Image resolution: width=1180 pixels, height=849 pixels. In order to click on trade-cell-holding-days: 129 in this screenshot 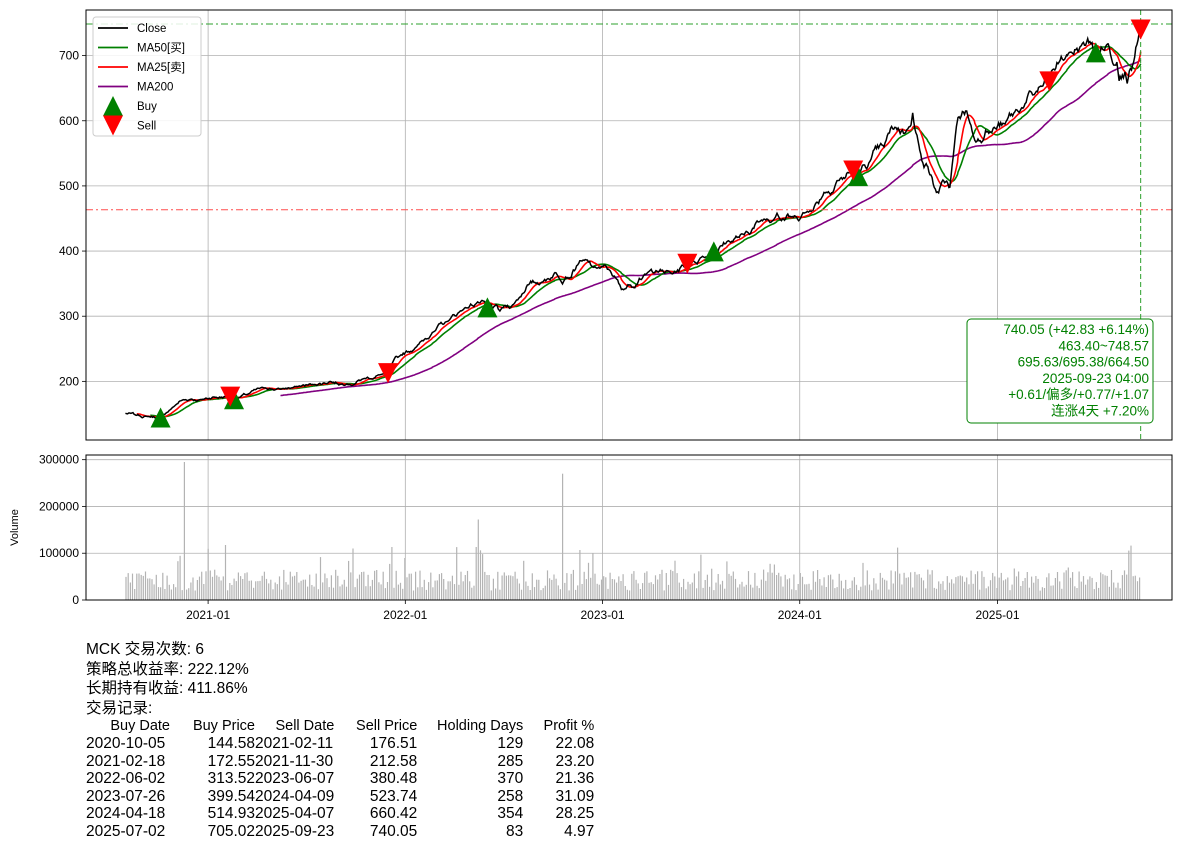, I will do `click(510, 743)`.